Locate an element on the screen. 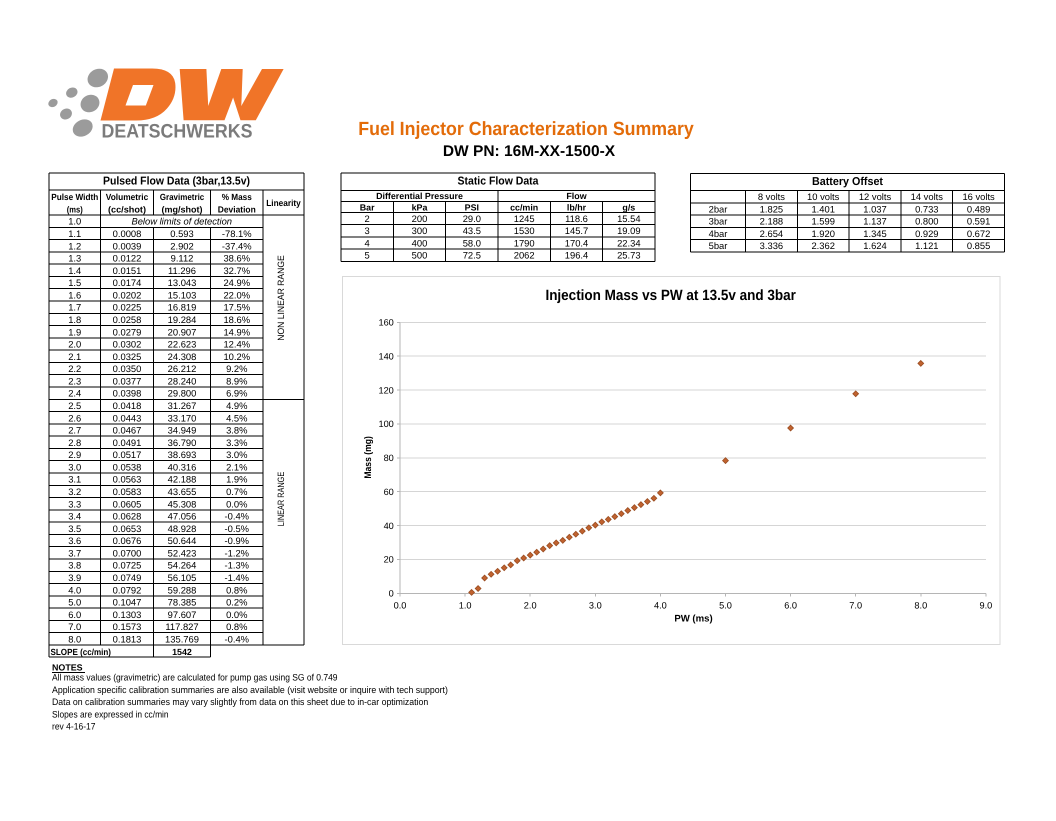 This screenshot has width=1056, height=821. svg-text: 0.0279 is located at coordinates (127, 331).